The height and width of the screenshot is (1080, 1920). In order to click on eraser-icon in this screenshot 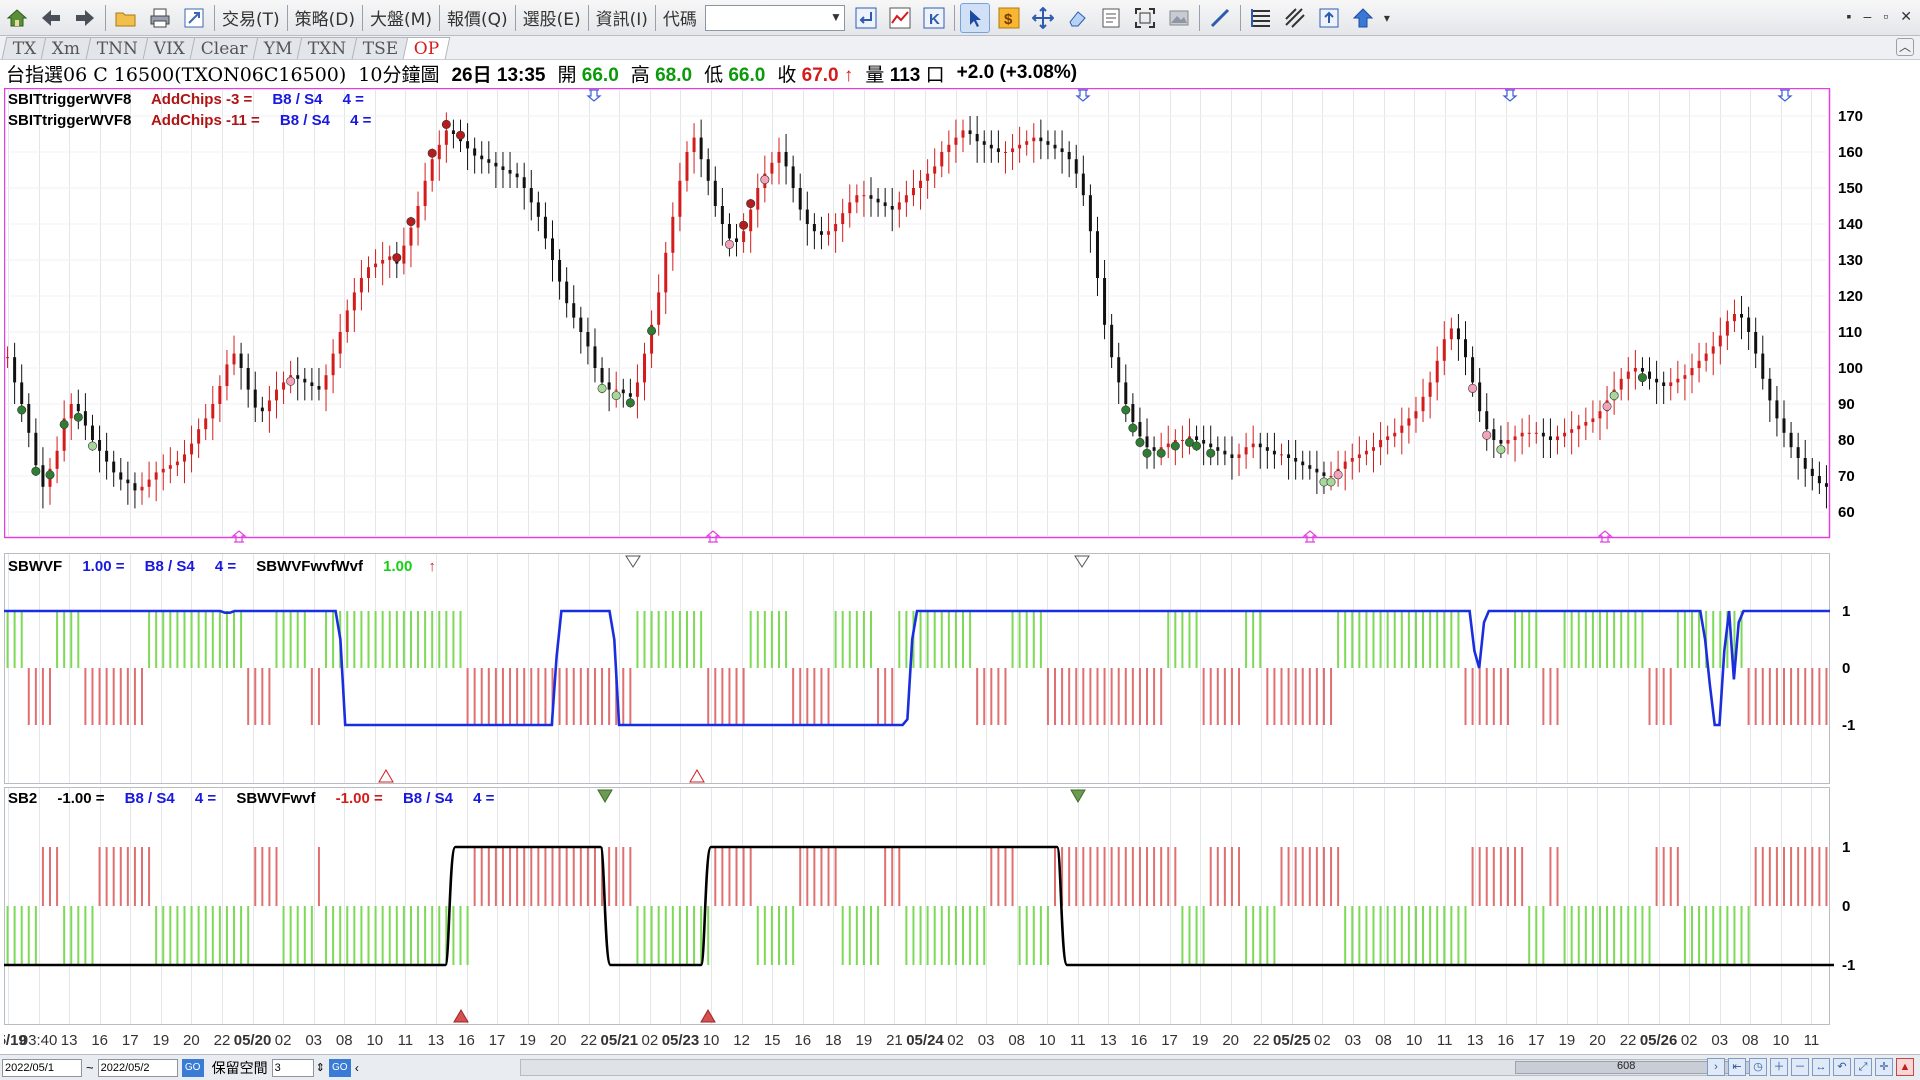, I will do `click(1077, 18)`.